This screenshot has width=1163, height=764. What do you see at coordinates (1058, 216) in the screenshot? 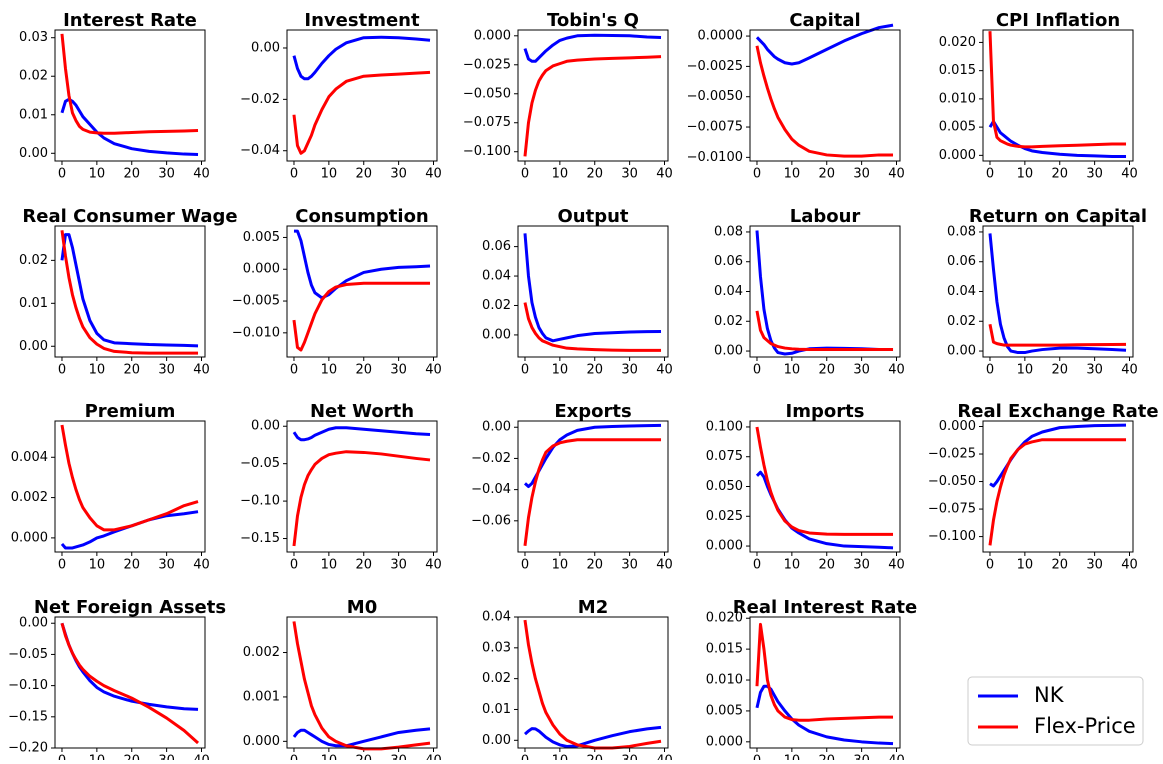
I see `panel-title: Return on Capital` at bounding box center [1058, 216].